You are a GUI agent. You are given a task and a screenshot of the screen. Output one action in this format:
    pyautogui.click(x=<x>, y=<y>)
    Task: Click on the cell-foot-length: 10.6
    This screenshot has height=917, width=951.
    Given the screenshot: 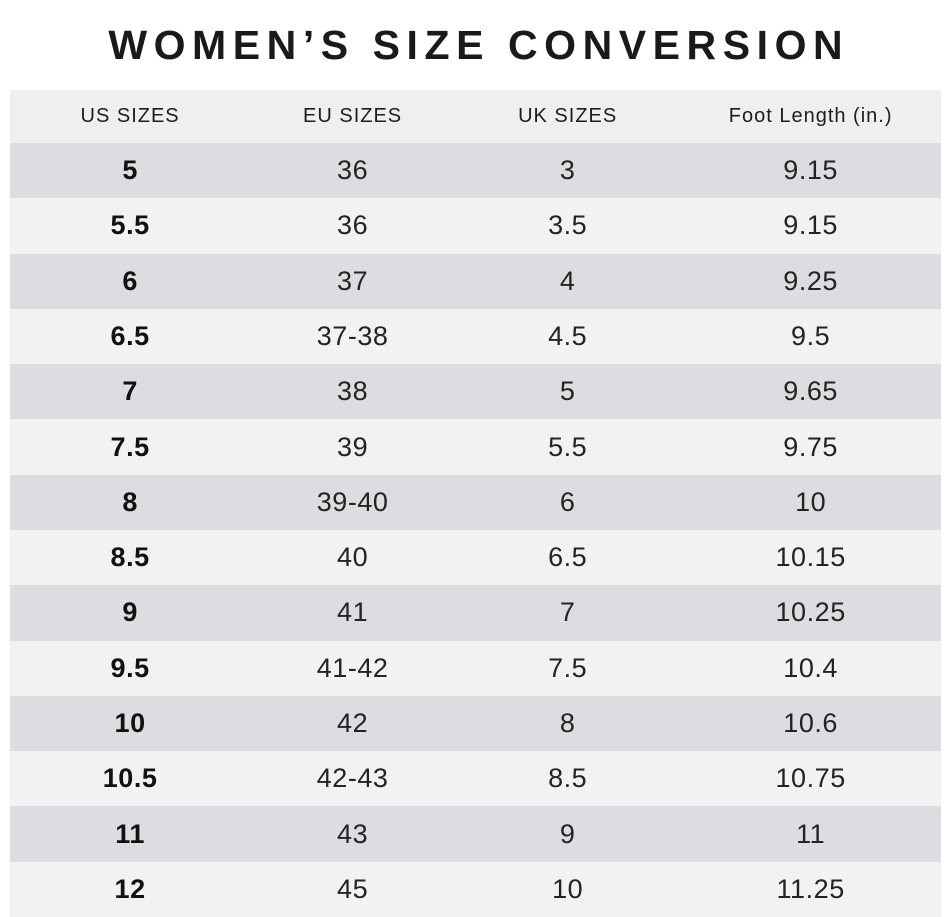 What is the action you would take?
    pyautogui.click(x=810, y=722)
    